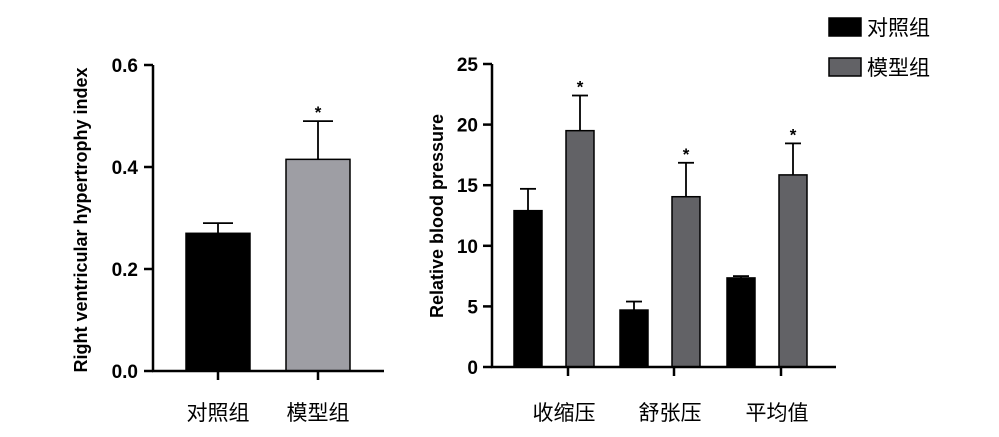 This screenshot has height=437, width=999. What do you see at coordinates (472, 307) in the screenshot?
I see `right-y-tick-label: 5` at bounding box center [472, 307].